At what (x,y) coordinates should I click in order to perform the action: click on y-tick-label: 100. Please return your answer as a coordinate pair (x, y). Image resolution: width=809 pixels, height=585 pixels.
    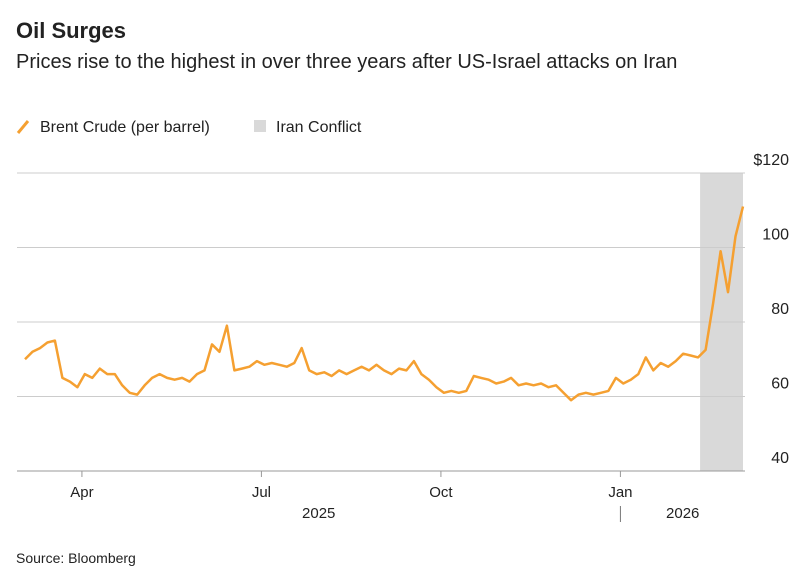
    Looking at the image, I should click on (775, 235).